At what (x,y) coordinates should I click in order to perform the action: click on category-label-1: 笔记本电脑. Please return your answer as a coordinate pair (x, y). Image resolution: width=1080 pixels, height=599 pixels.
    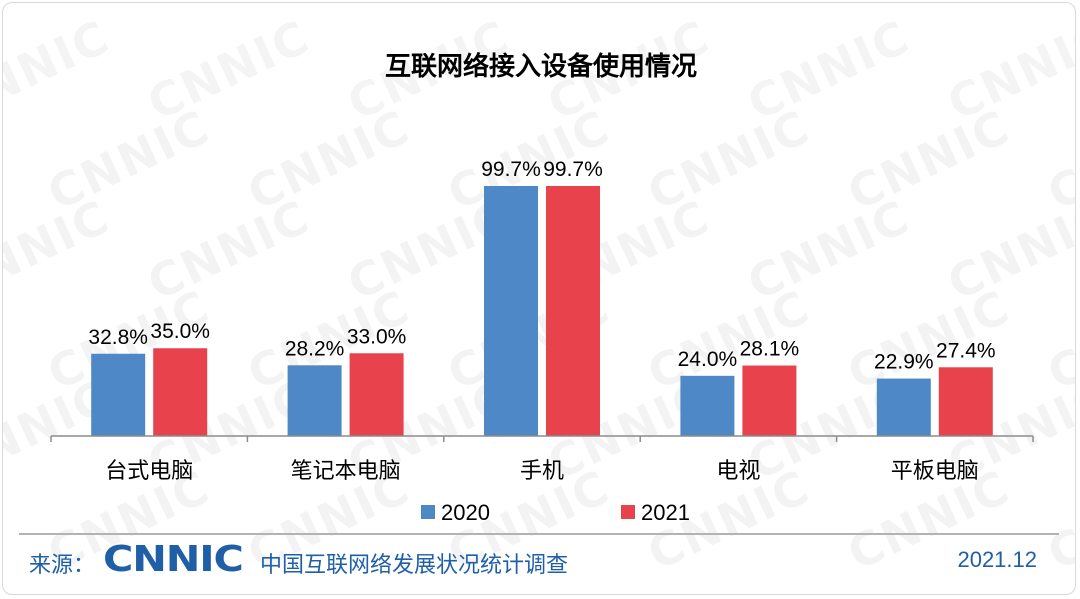
    Looking at the image, I should click on (346, 471).